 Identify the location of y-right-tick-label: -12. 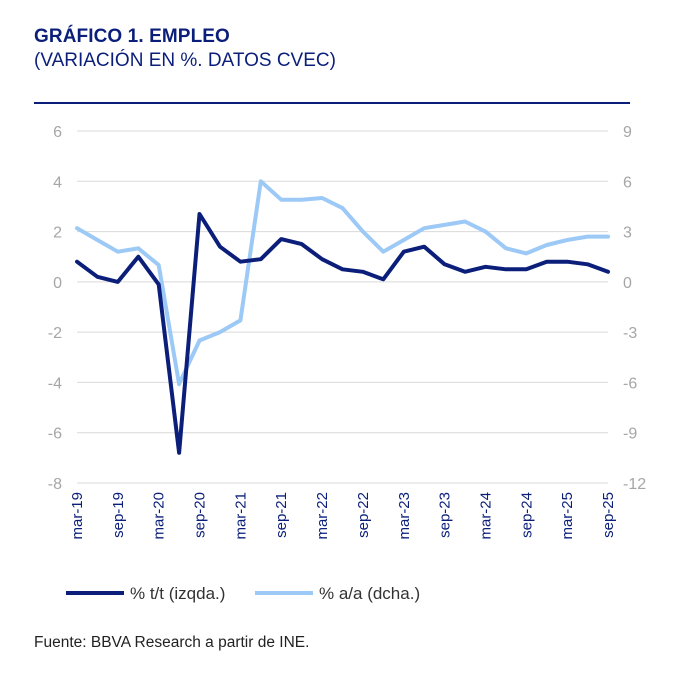
(634, 484).